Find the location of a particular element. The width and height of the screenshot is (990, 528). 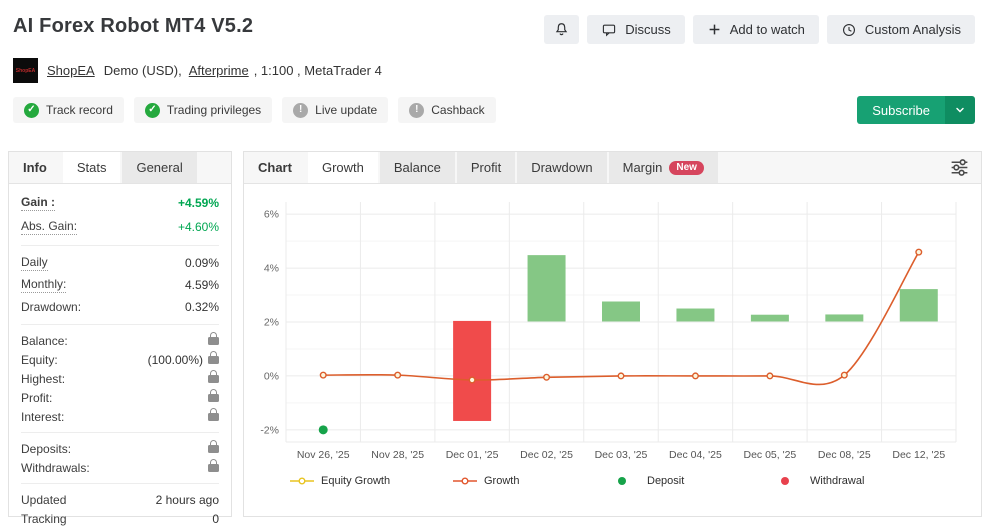

stats-tab-info: Info is located at coordinates (35, 167).